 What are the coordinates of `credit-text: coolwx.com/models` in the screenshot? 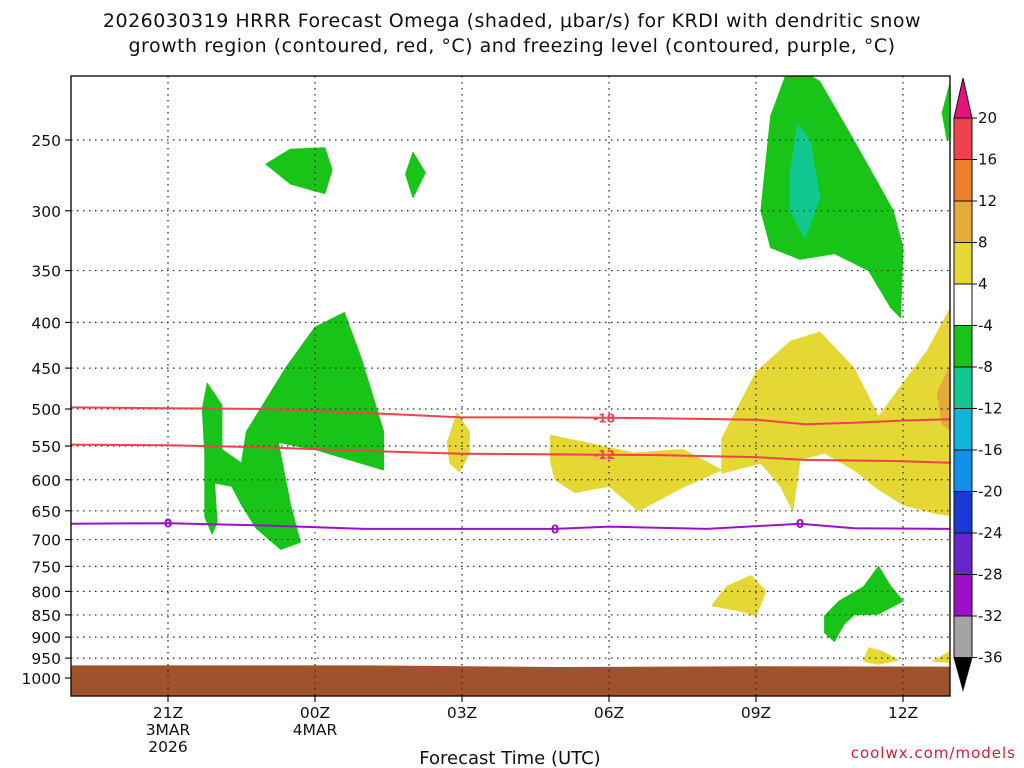 It's located at (933, 753).